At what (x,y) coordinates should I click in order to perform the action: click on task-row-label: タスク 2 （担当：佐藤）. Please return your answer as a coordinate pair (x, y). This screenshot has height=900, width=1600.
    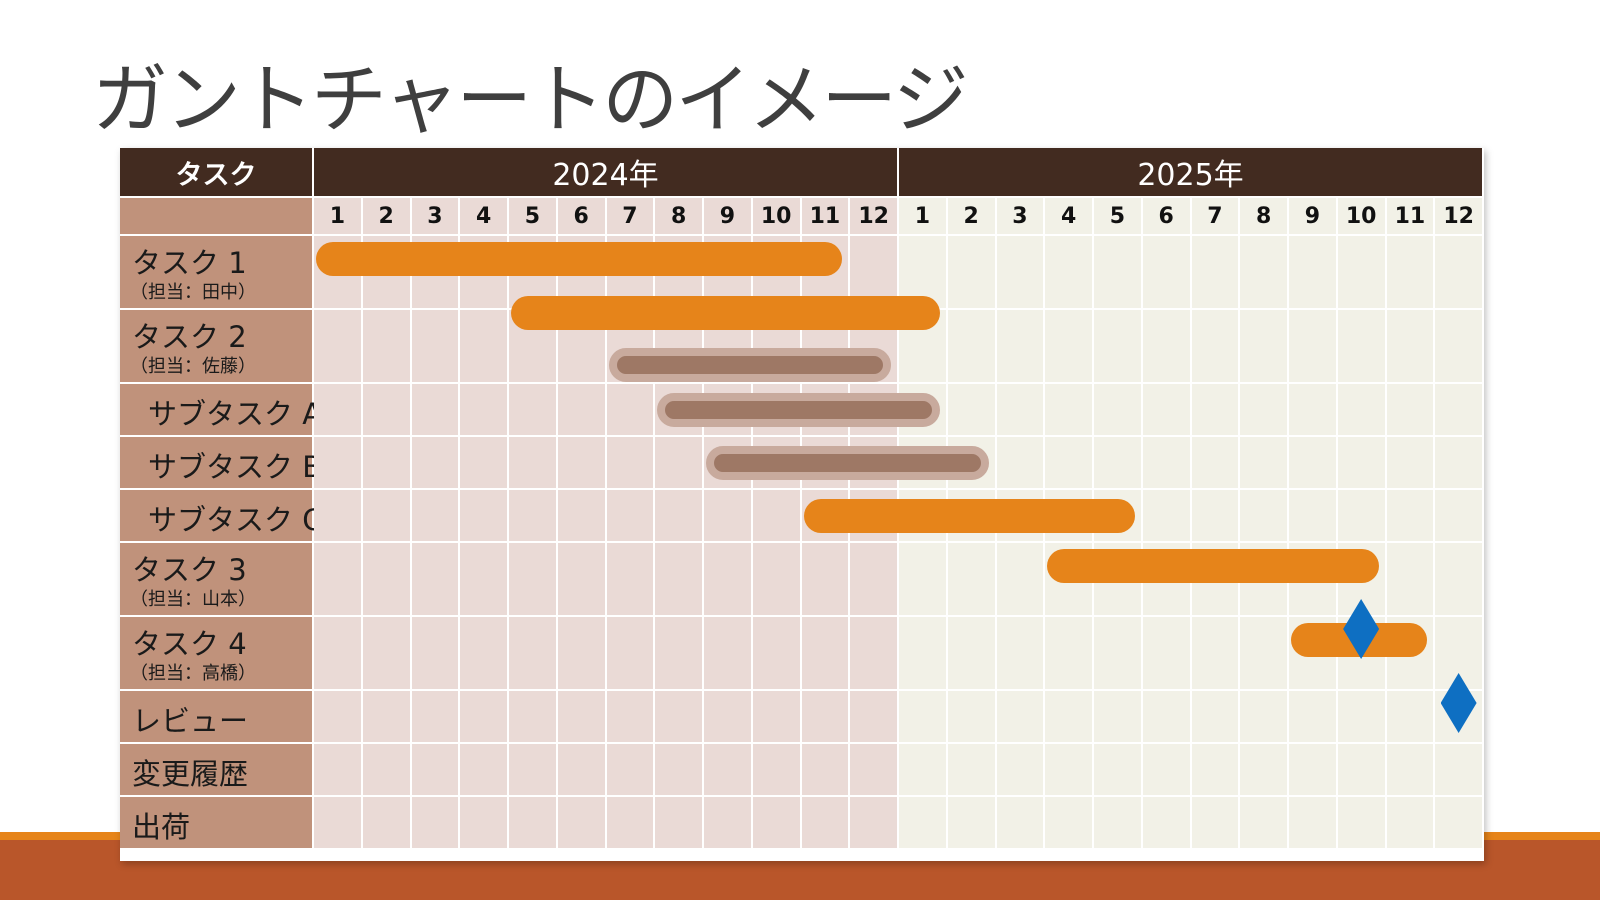
    Looking at the image, I should click on (216, 346).